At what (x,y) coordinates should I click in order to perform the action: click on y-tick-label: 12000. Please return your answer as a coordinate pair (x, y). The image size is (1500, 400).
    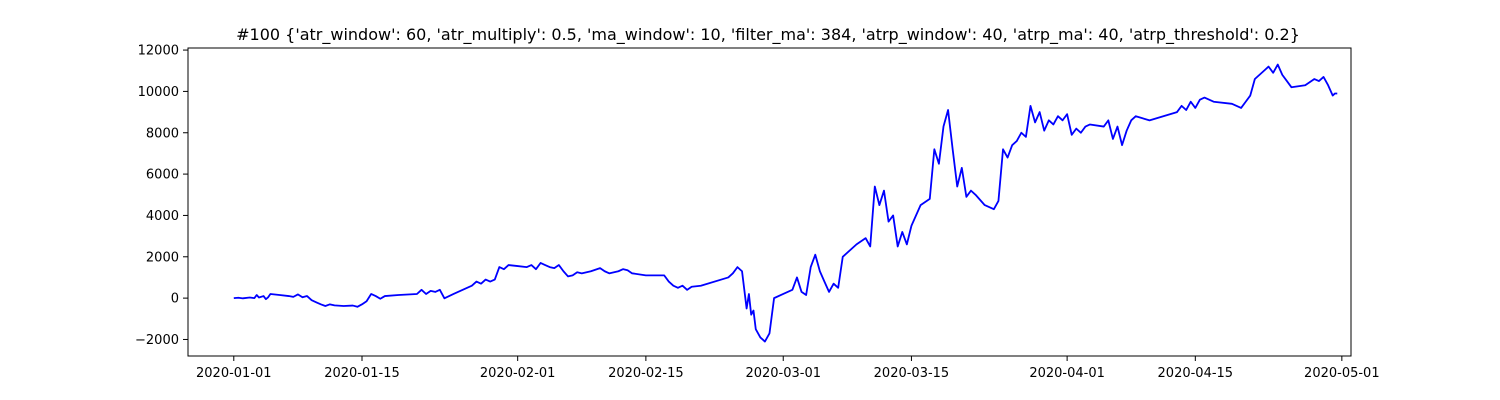
    Looking at the image, I should click on (158, 51).